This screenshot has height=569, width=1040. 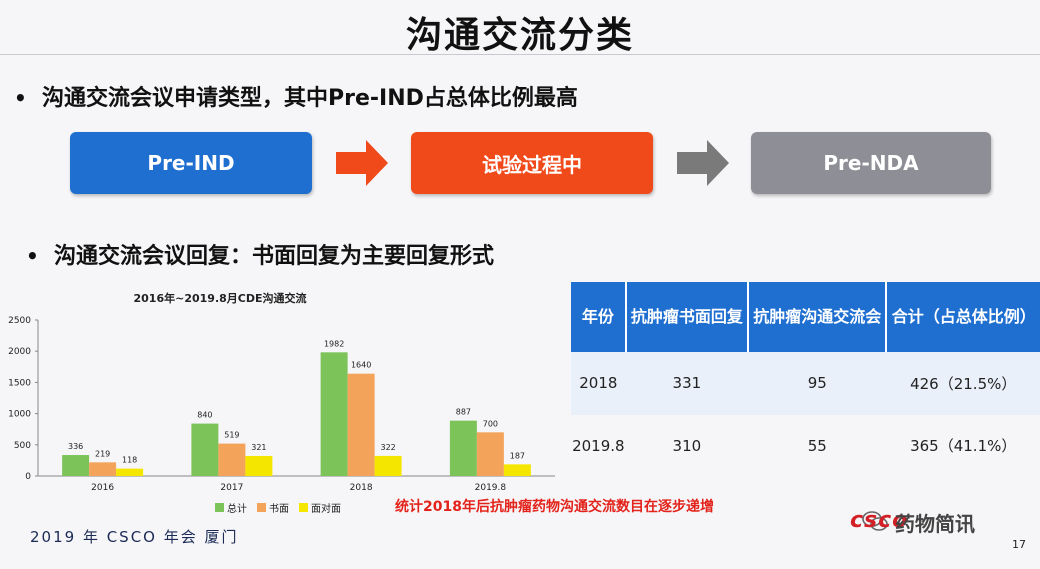 What do you see at coordinates (818, 317) in the screenshot?
I see `table-header: 抗肿瘤沟通交流会` at bounding box center [818, 317].